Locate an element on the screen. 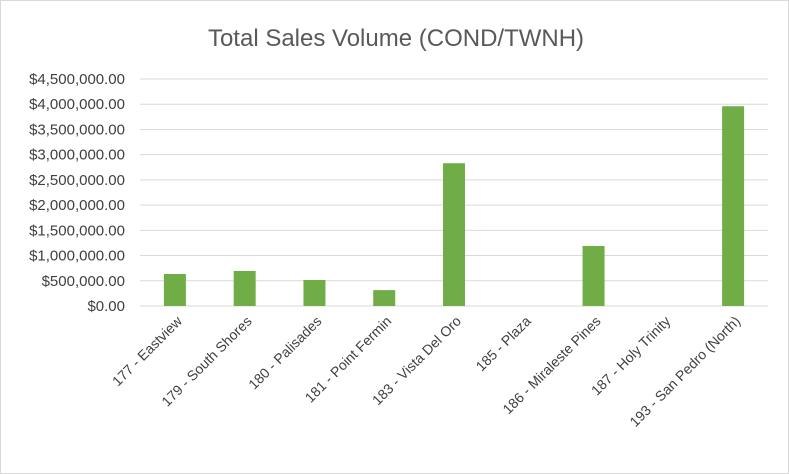  y-tick-label: $2,000,000.00 is located at coordinates (77, 205).